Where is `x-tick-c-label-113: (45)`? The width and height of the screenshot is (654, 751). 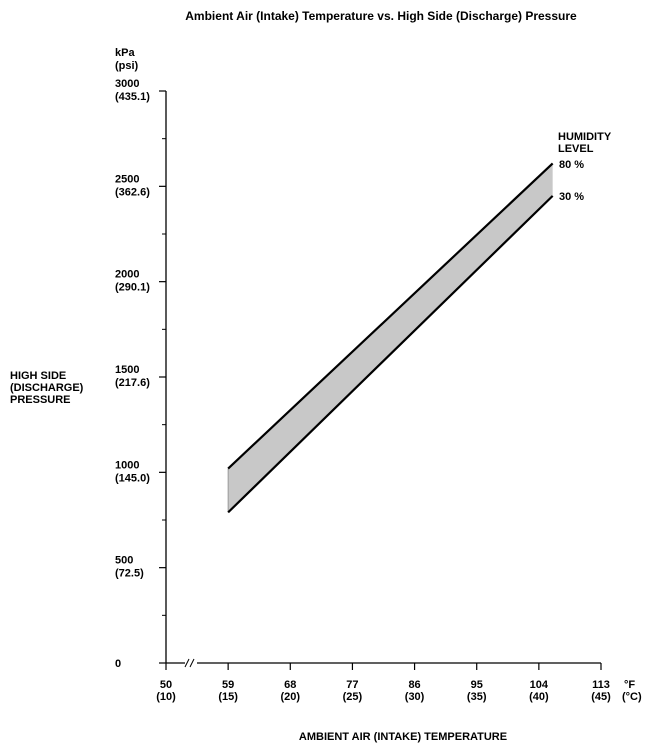
x-tick-c-label-113: (45) is located at coordinates (601, 697).